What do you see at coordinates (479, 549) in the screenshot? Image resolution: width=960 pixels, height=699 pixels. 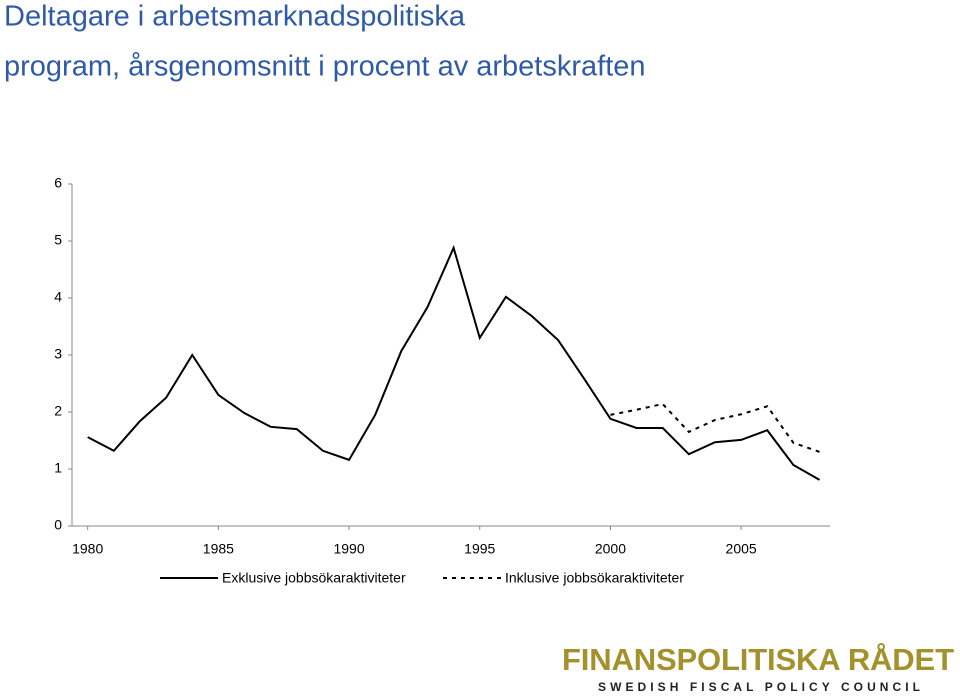 I see `x-tick-label: 1995` at bounding box center [479, 549].